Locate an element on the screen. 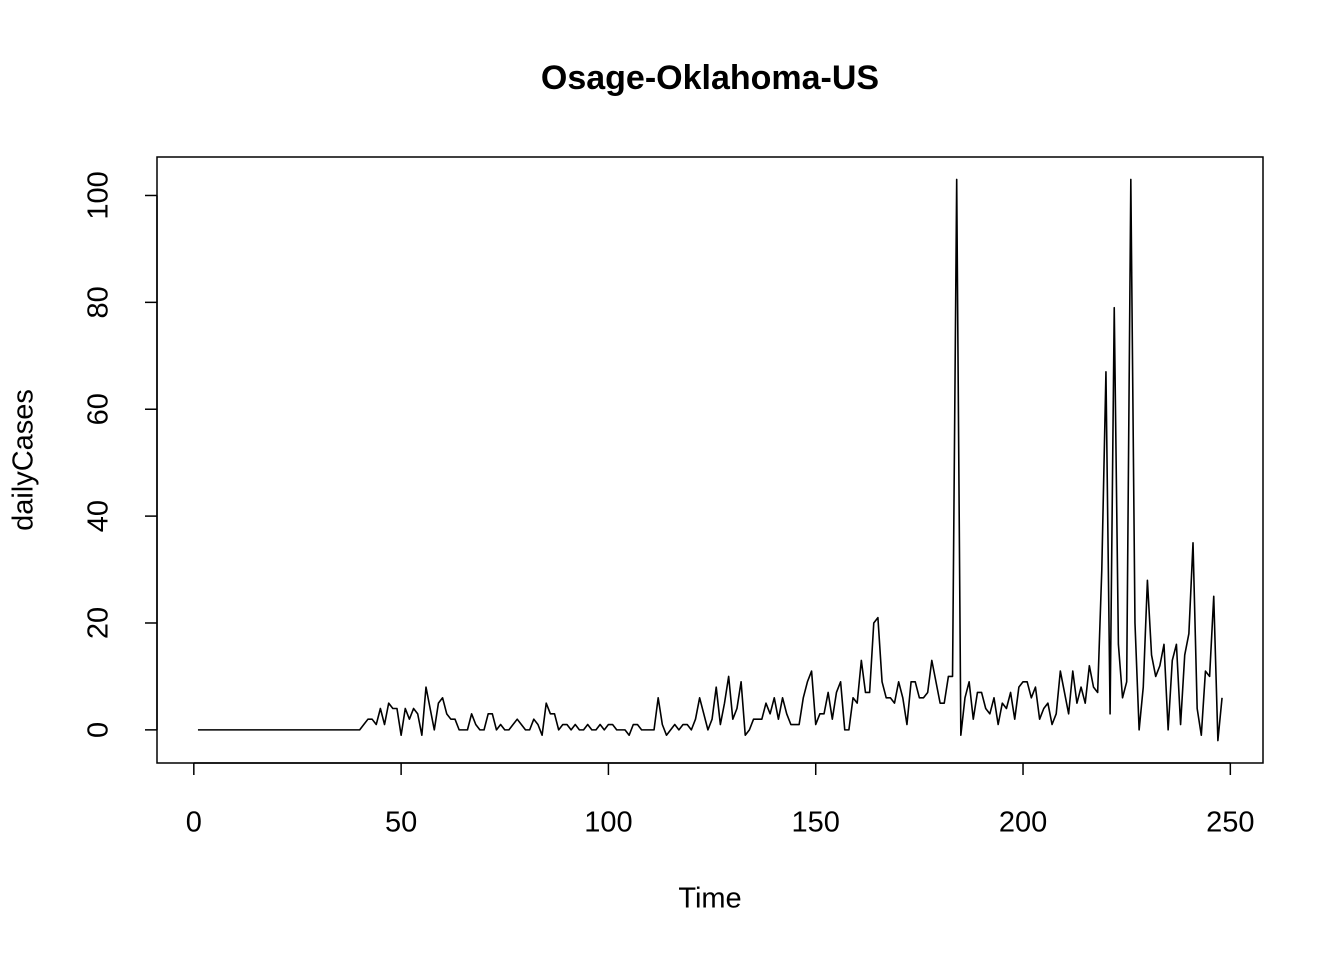 Image resolution: width=1344 pixels, height=960 pixels. x-tick-label: 50 is located at coordinates (401, 823).